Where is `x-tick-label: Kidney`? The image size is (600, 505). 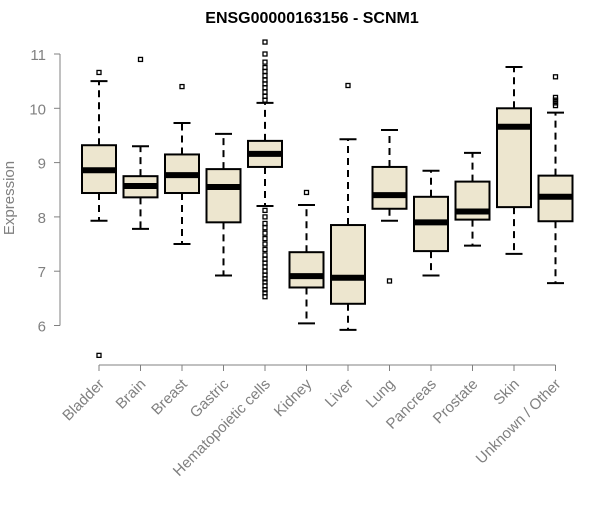 x-tick-label: Kidney is located at coordinates (293, 397).